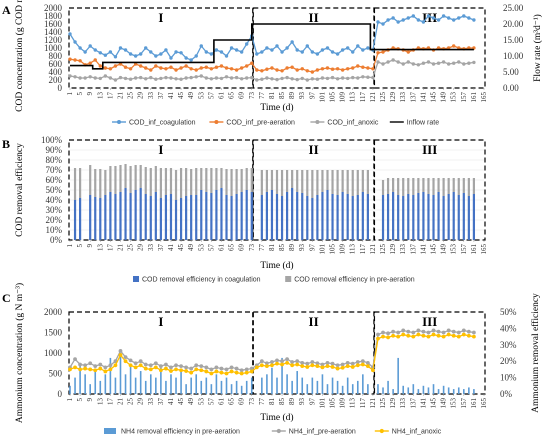 Image resolution: width=550 pixels, height=438 pixels. What do you see at coordinates (53, 353) in the screenshot?
I see `panel-c-y-tick-label: 1000` at bounding box center [53, 353].